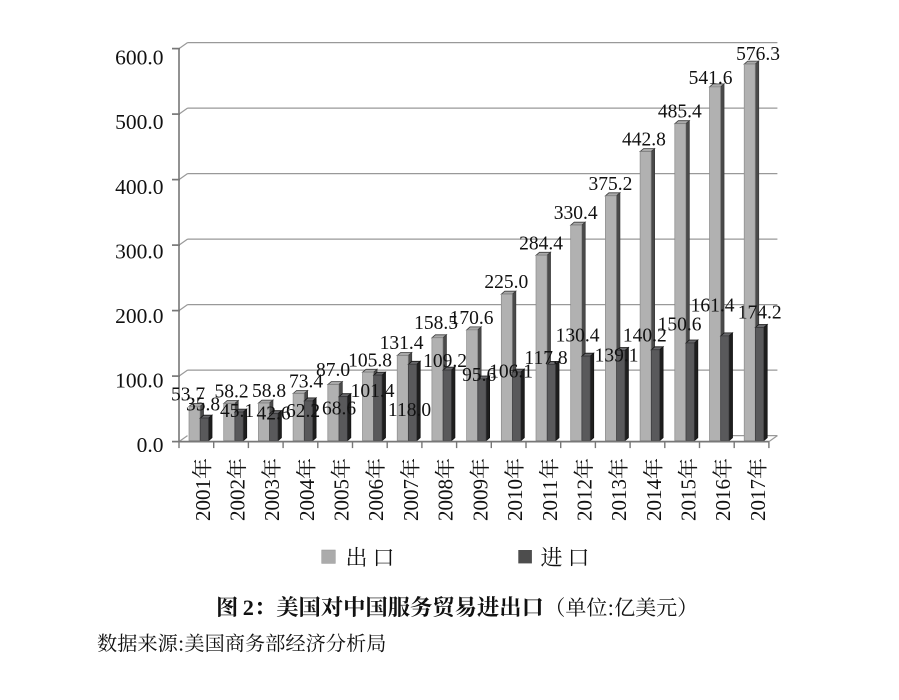 This screenshot has width=899, height=700. Describe the element at coordinates (203, 500) in the screenshot. I see `svg-text: 2001` at that location.